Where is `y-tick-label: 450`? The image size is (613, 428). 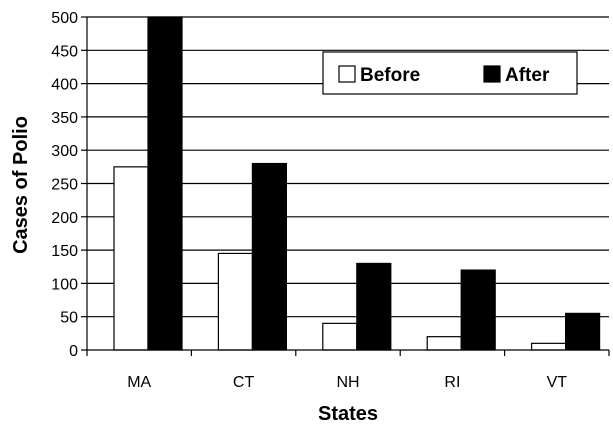
y-tick-label: 450 is located at coordinates (64, 51).